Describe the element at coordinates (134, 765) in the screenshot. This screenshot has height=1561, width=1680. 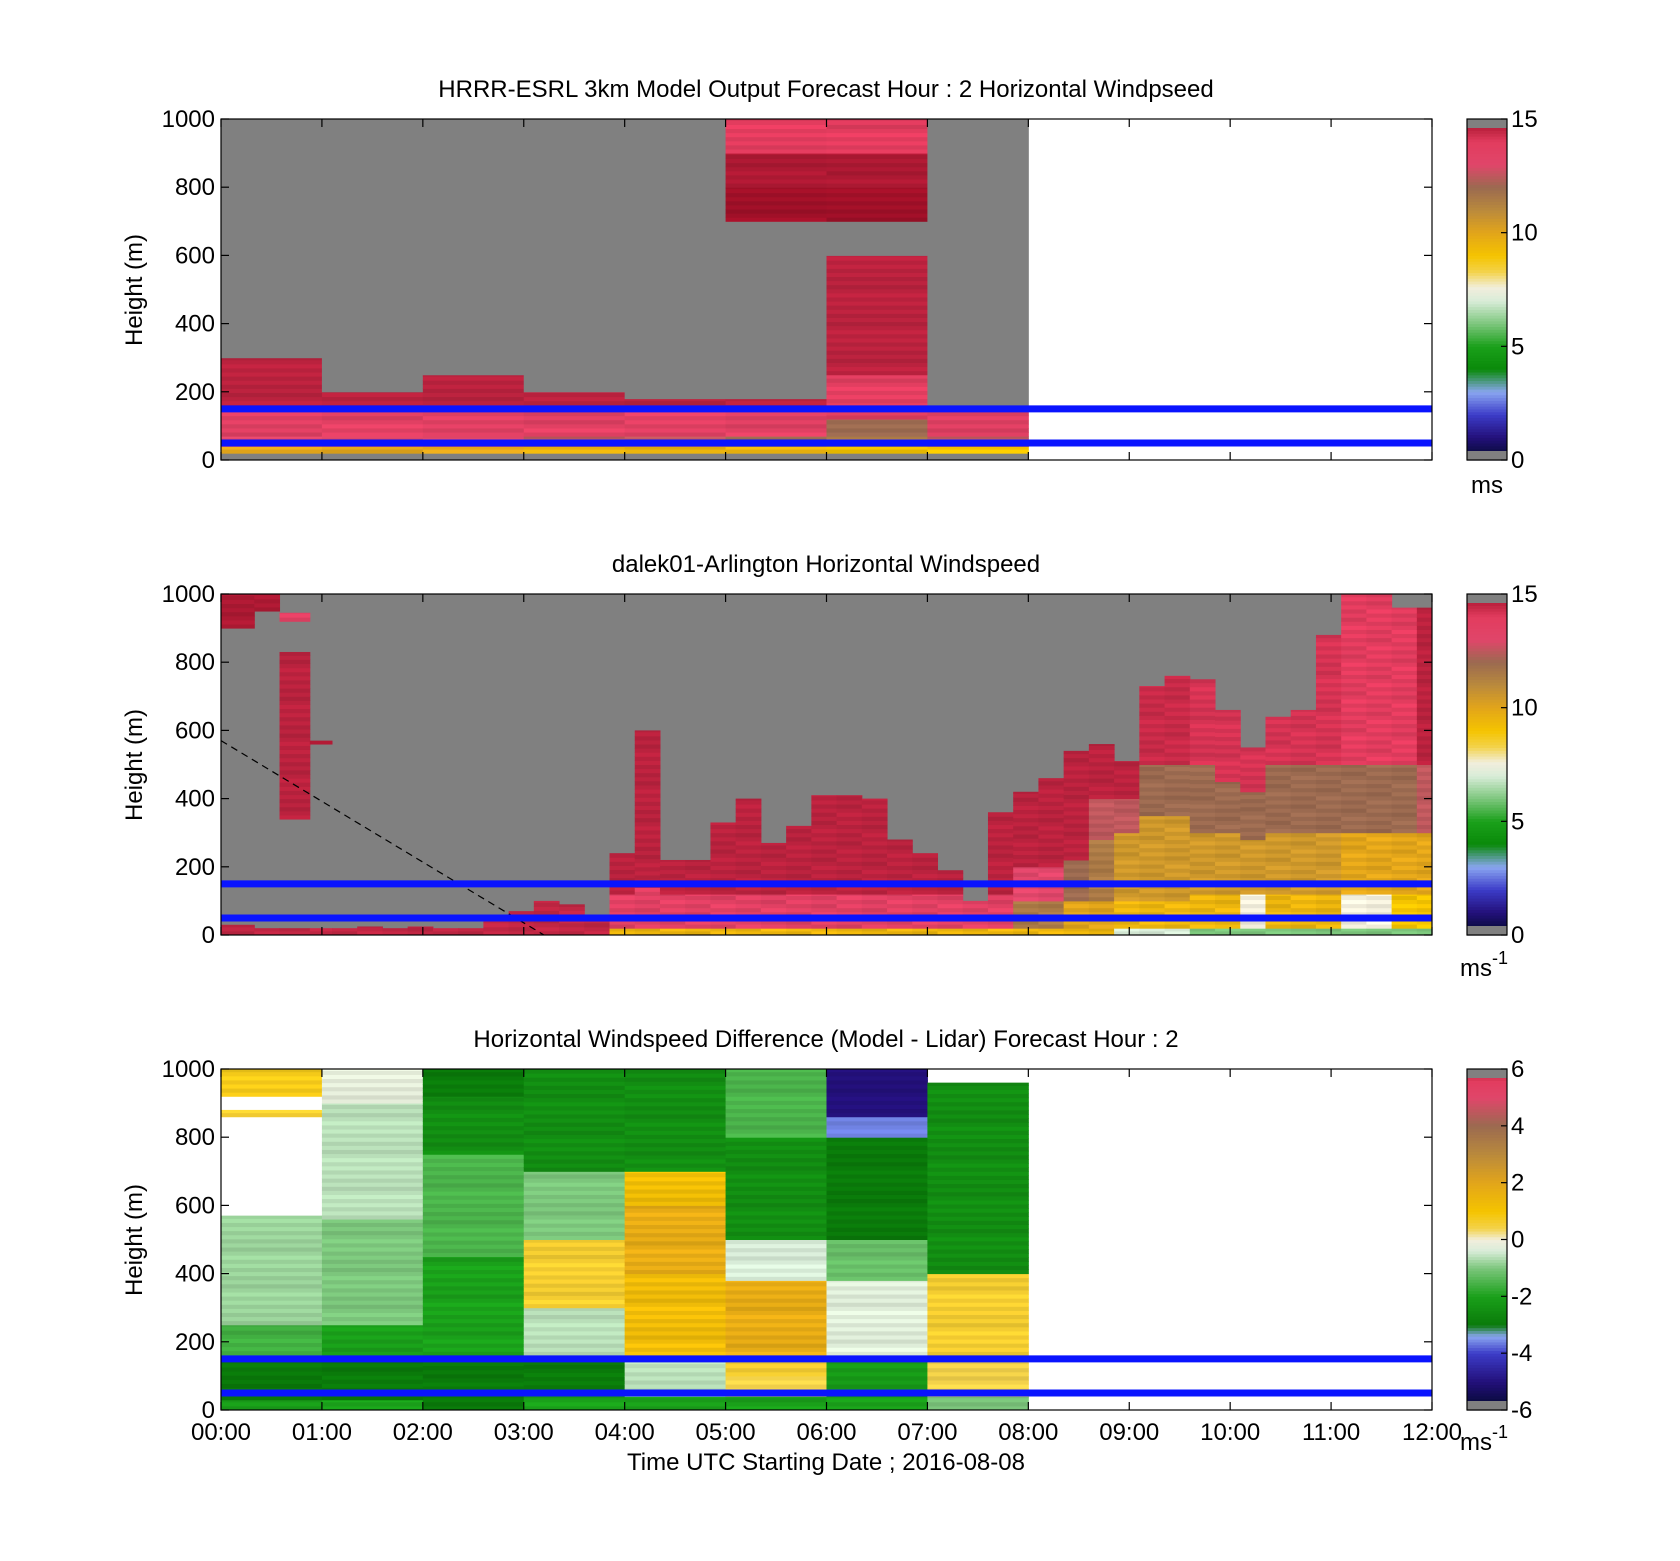
I see `panel-lidar-ylabel: Height (m)` at that location.